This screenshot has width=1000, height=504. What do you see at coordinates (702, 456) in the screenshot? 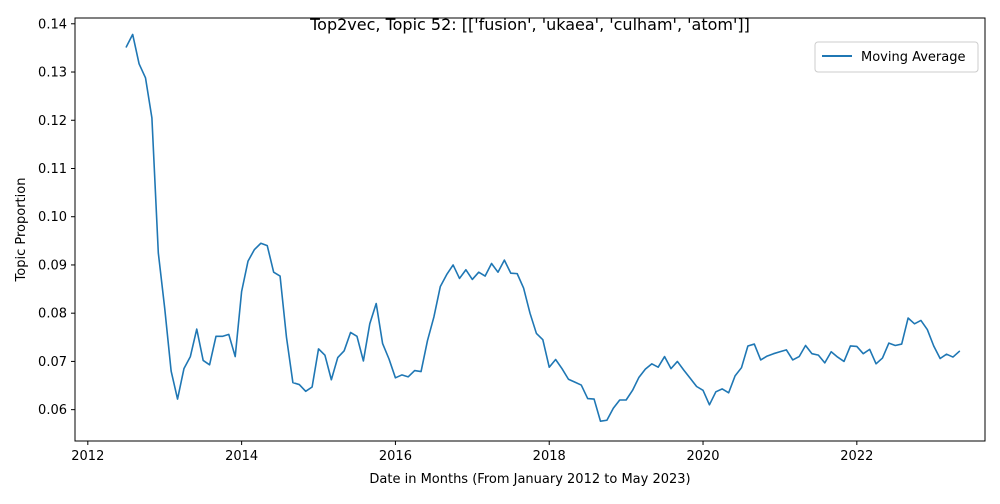
I see `x-tick-label: 2020` at bounding box center [702, 456].